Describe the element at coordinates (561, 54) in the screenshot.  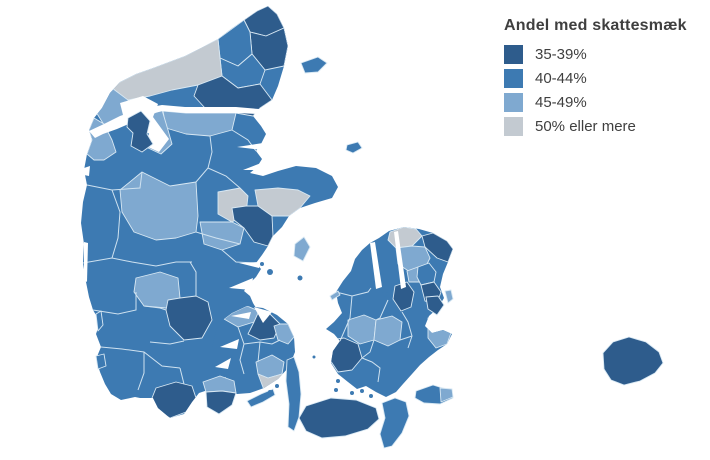
I see `legend-label: 35-39%` at that location.